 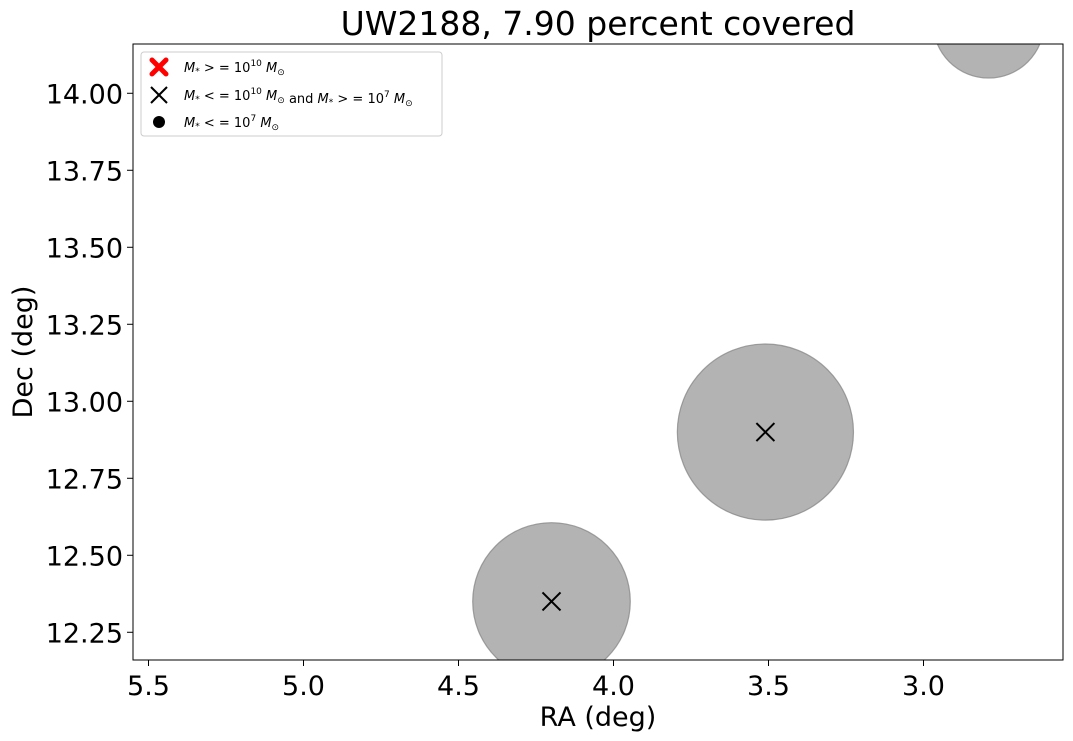 I want to click on y-tick-label: 13.75, so click(x=84, y=171).